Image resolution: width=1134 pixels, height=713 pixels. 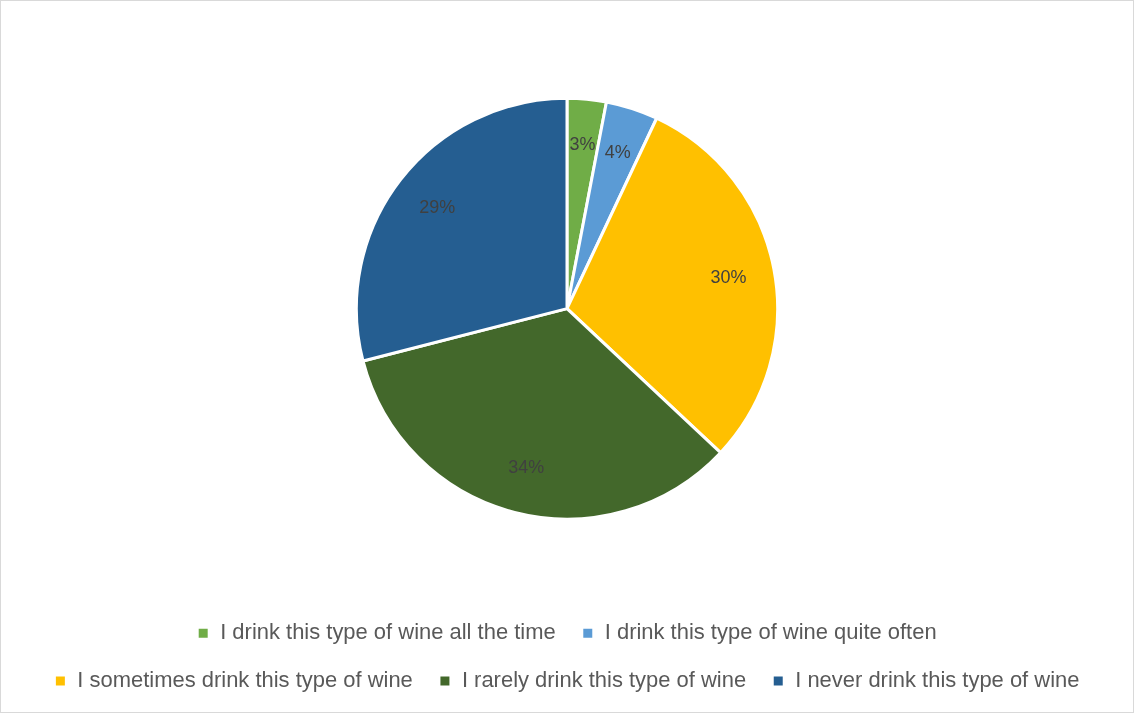 I want to click on legend-label: I never drink this type of wine, so click(x=937, y=680).